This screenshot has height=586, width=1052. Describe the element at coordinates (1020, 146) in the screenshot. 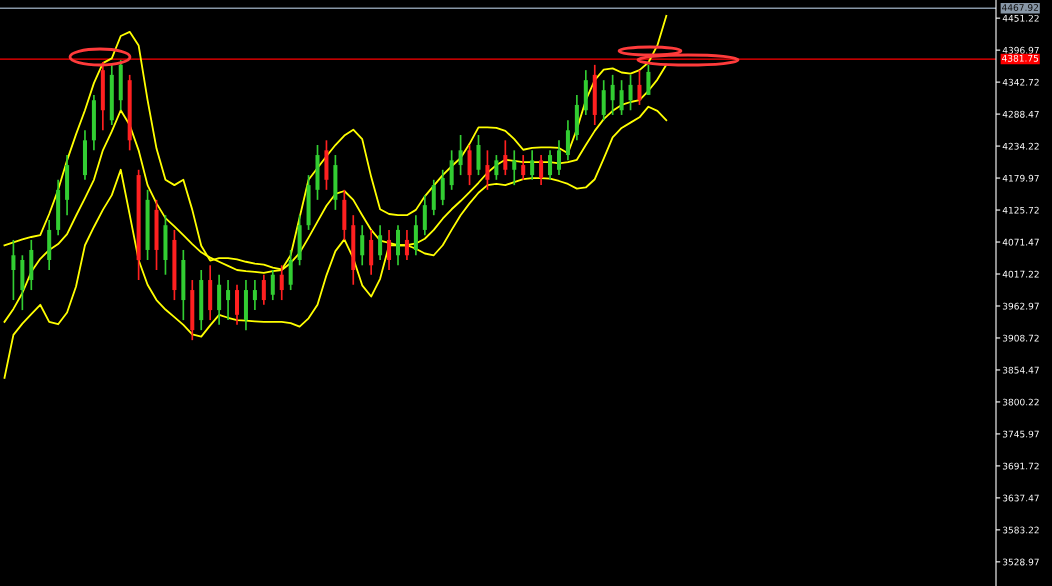

I see `y-tick-label: 4234.22` at that location.